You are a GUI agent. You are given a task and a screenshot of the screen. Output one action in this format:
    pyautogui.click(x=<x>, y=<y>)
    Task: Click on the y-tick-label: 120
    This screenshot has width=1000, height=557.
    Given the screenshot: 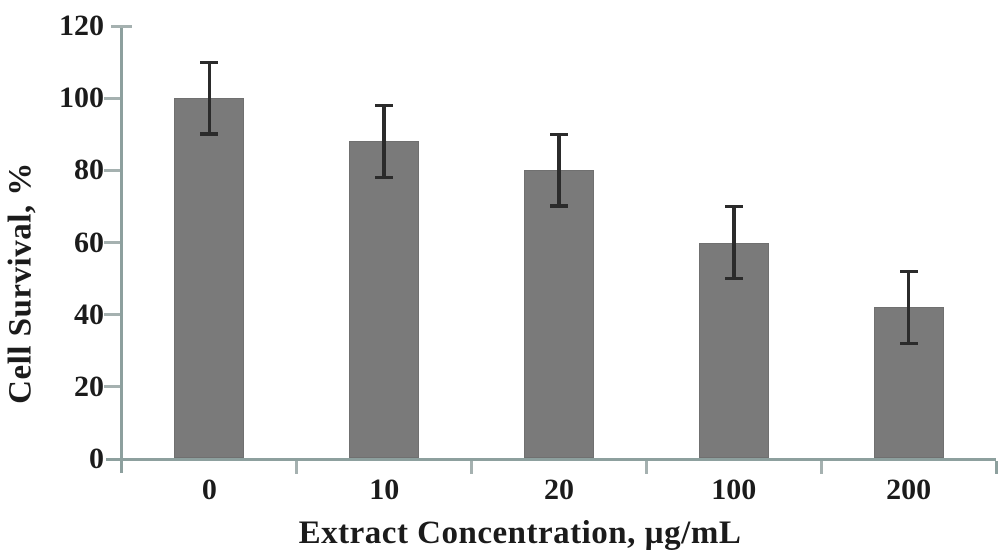 What is the action you would take?
    pyautogui.click(x=81, y=25)
    